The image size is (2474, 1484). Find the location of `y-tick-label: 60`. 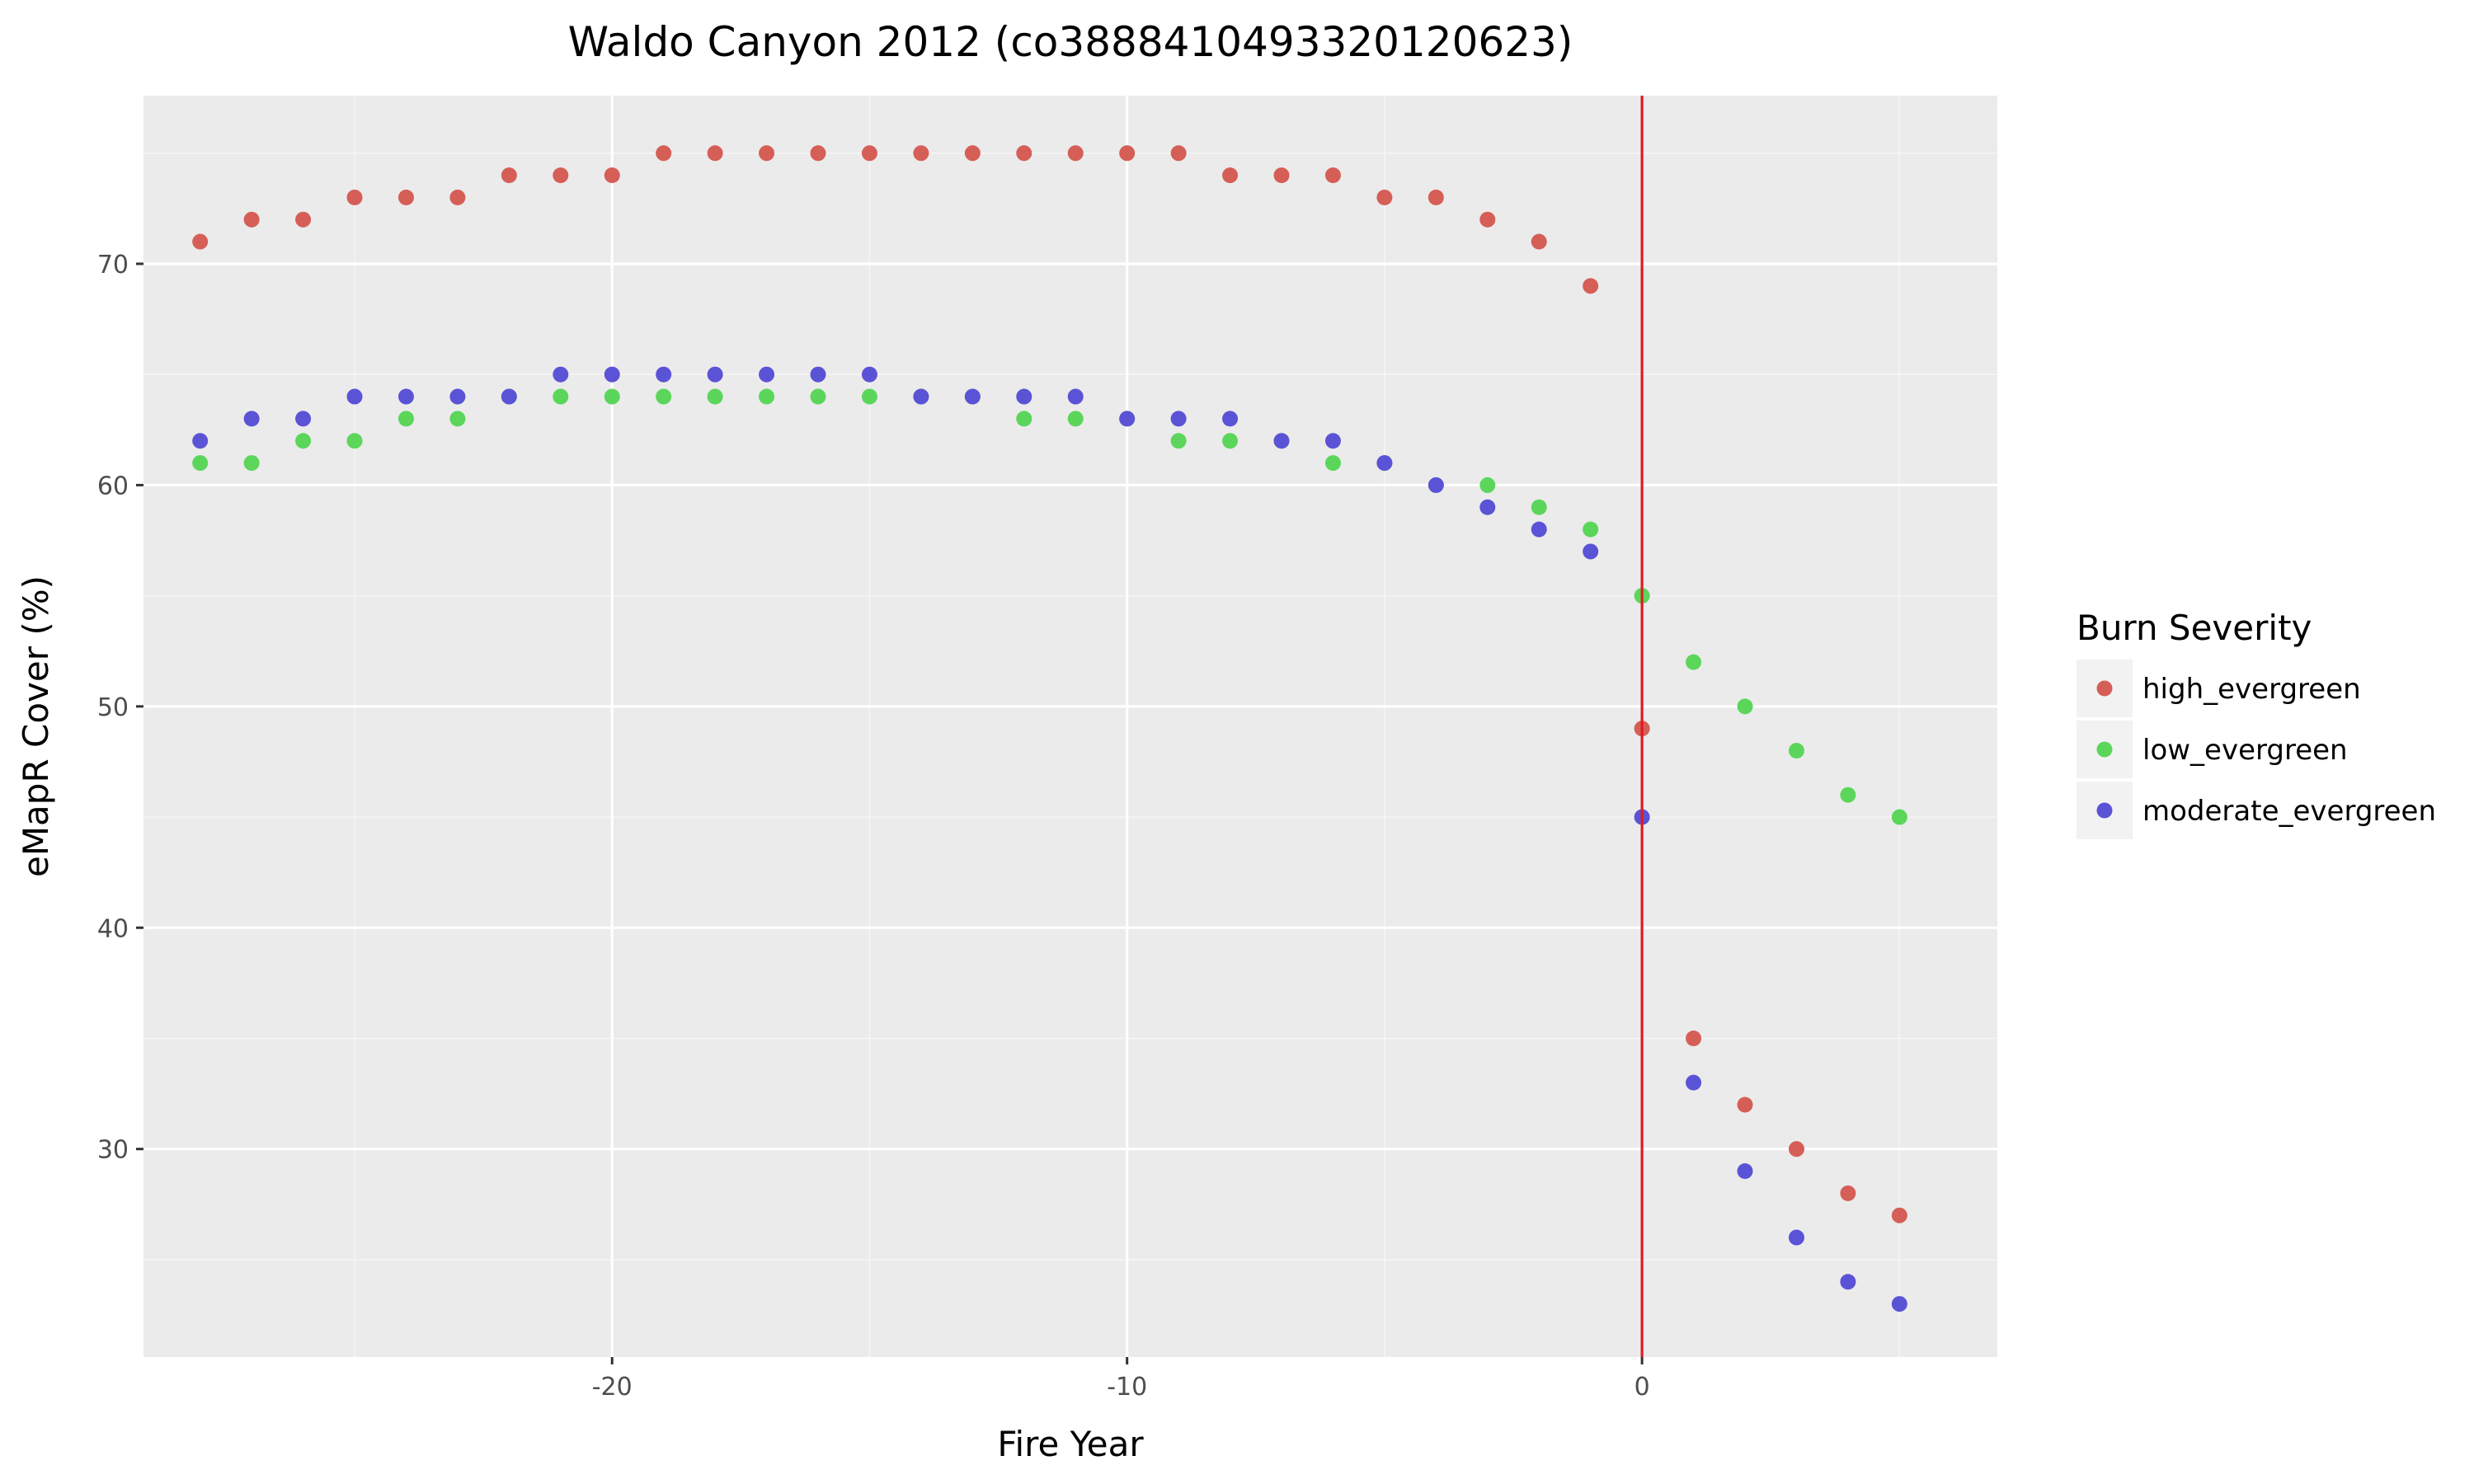

y-tick-label: 60 is located at coordinates (113, 486).